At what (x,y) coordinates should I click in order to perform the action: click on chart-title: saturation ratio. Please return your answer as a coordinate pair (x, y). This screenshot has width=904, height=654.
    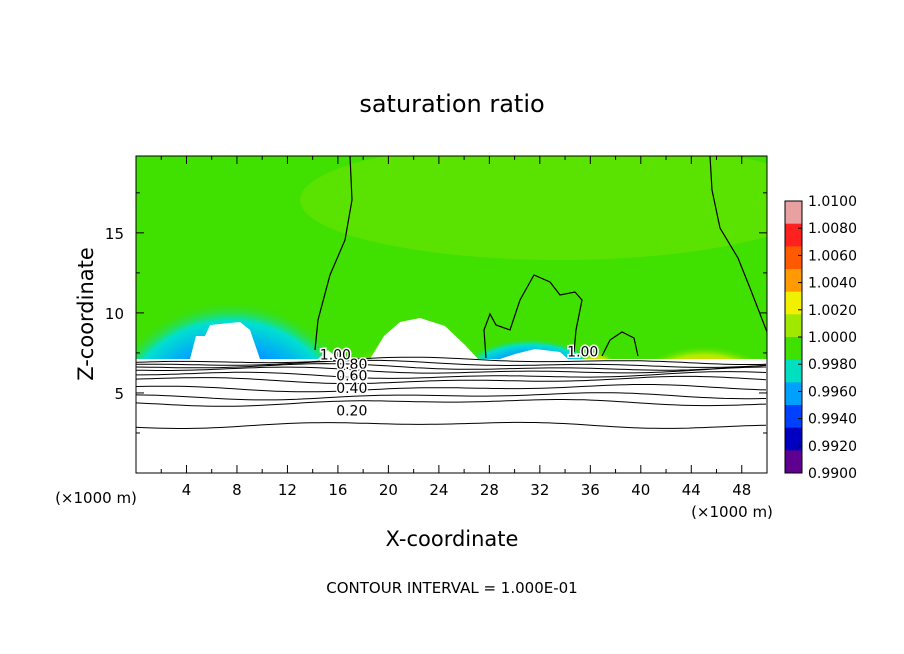
    Looking at the image, I should click on (451, 104).